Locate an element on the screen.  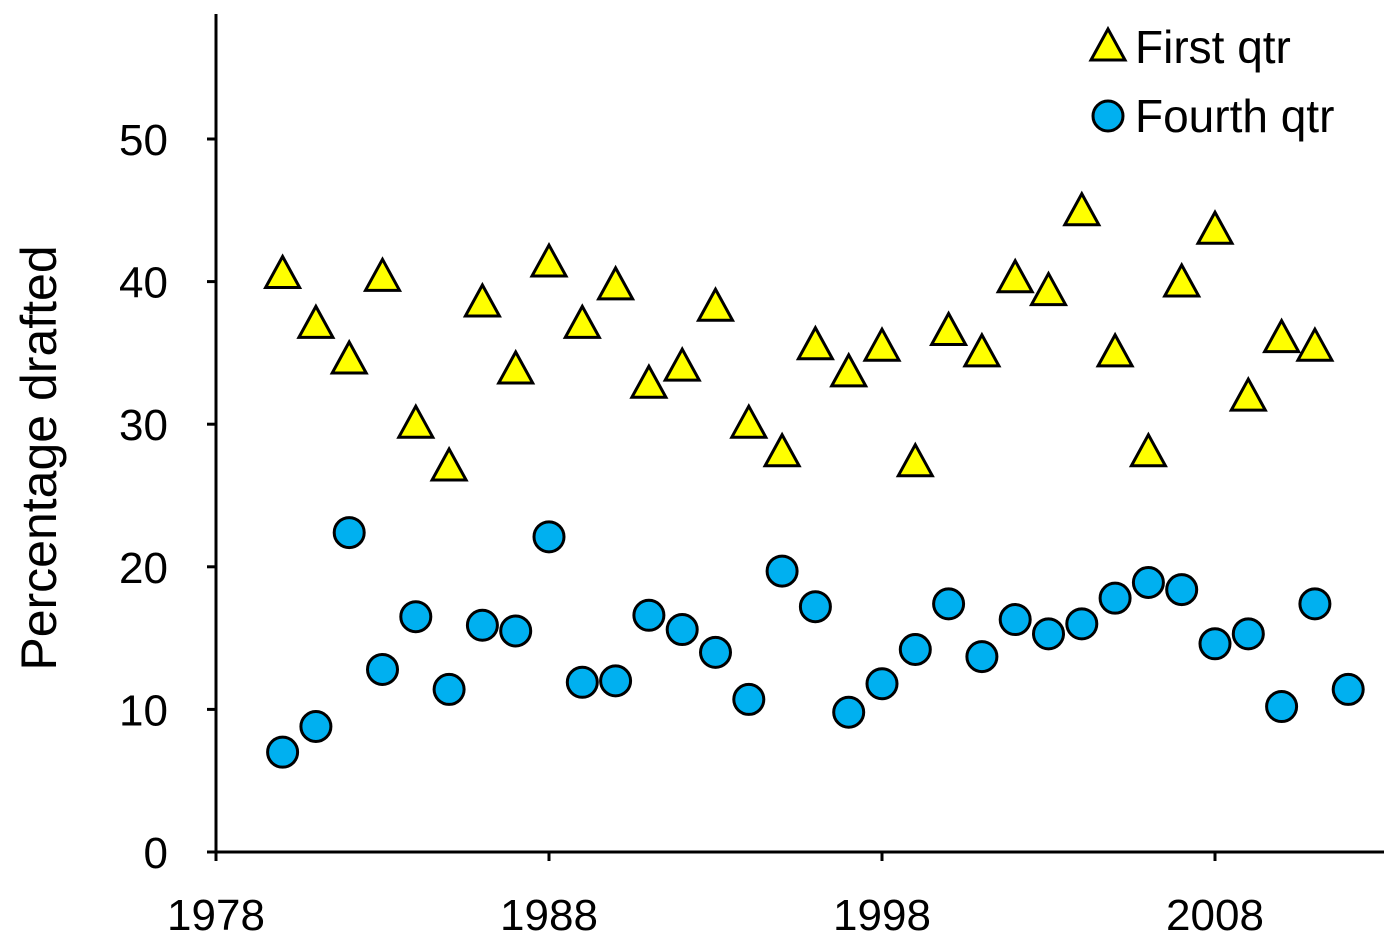
y-ticks: 0 10 20 30 40 50 is located at coordinates (167, 497).